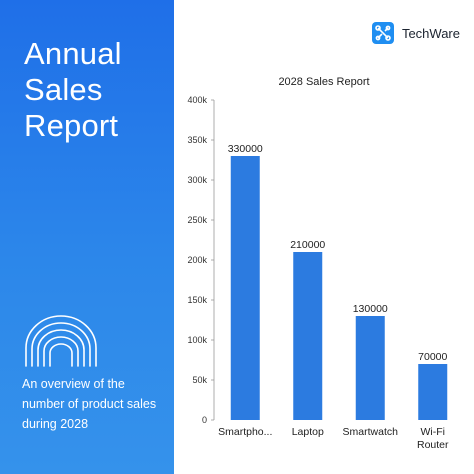  I want to click on y-tick-label: 150k, so click(197, 300).